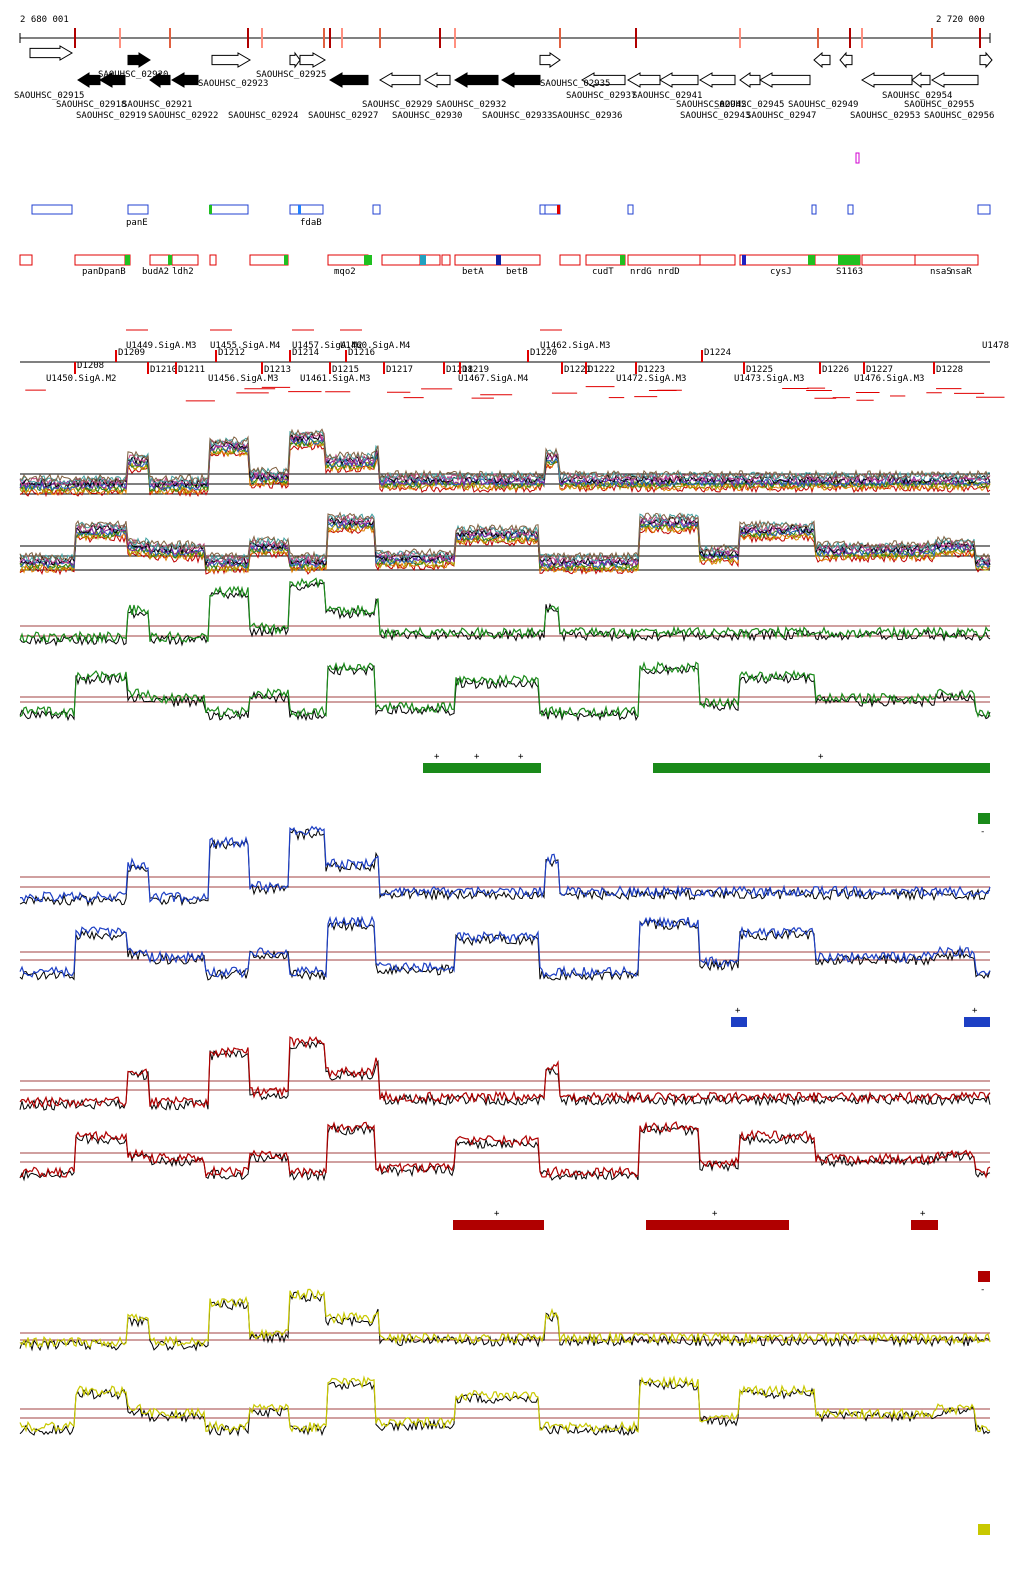  I want to click on segment-label: D1227, so click(879, 370).